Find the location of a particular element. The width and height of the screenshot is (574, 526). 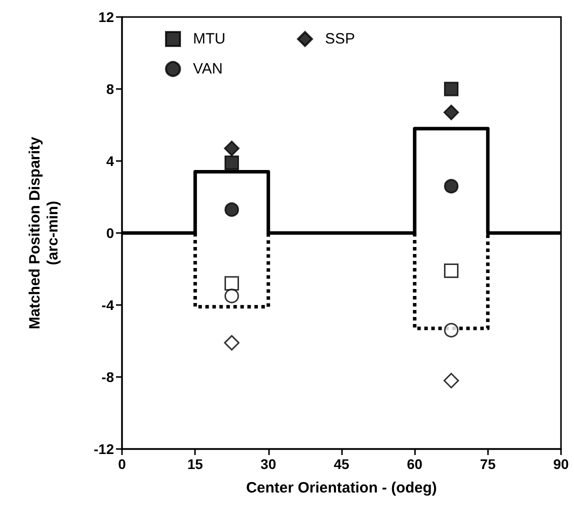

y-axis-title: Matched Position Disparity (arc-min) is located at coordinates (44, 233).